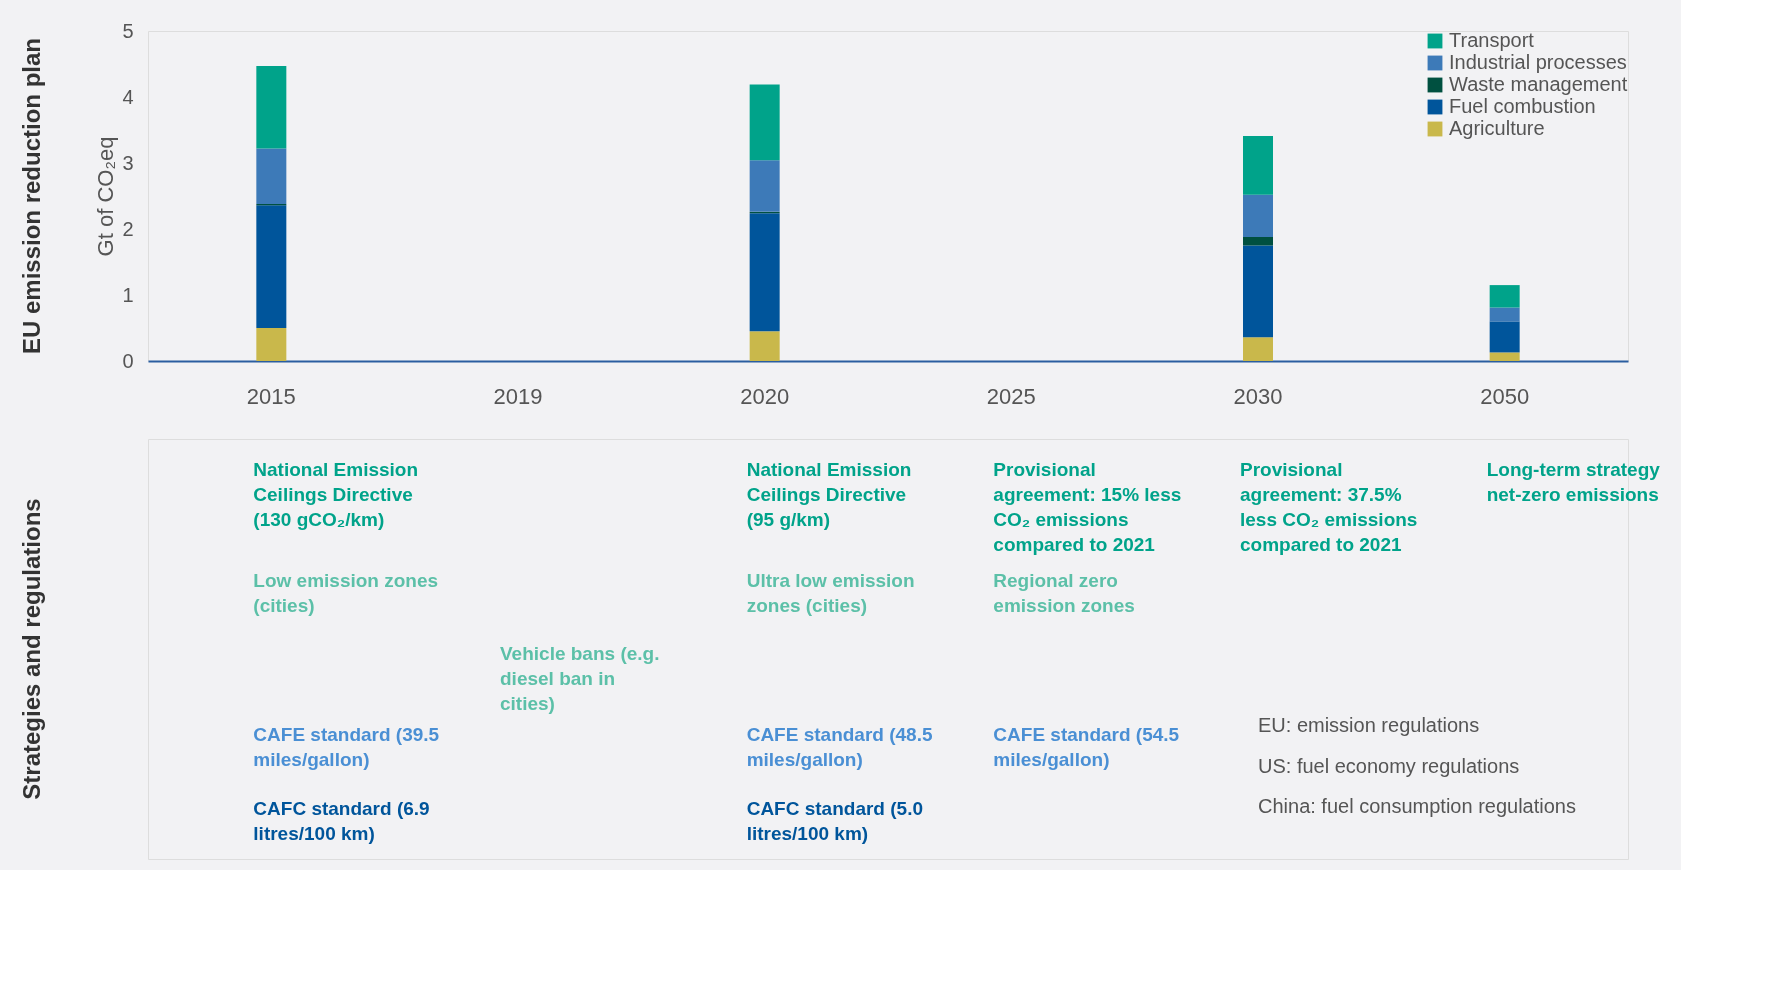 This screenshot has width=1779, height=997. What do you see at coordinates (31, 649) in the screenshot?
I see `text: Strategies and regulations` at bounding box center [31, 649].